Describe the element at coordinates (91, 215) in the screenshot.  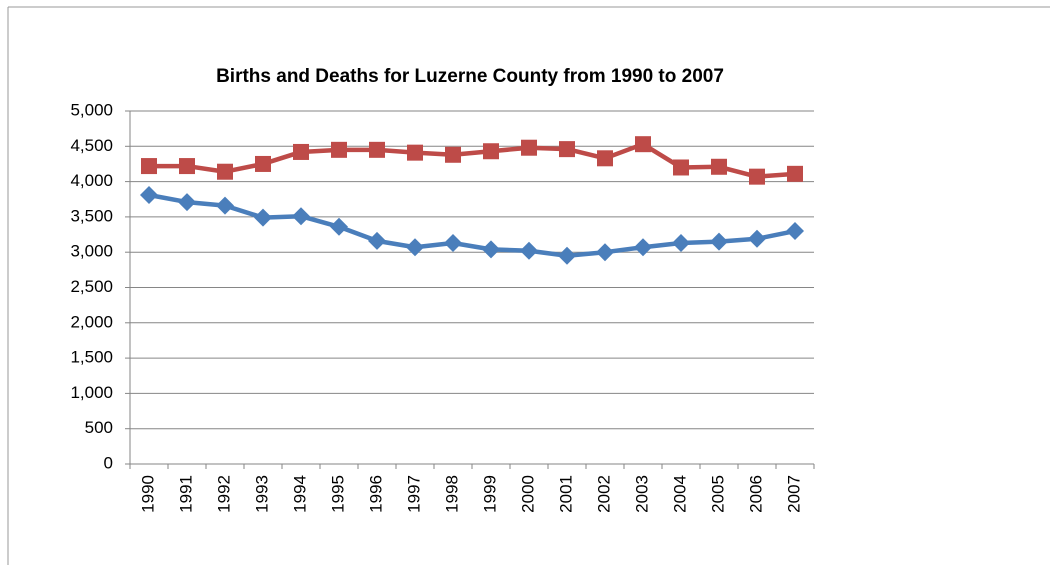
I see `y-tick-label: 3,500` at that location.